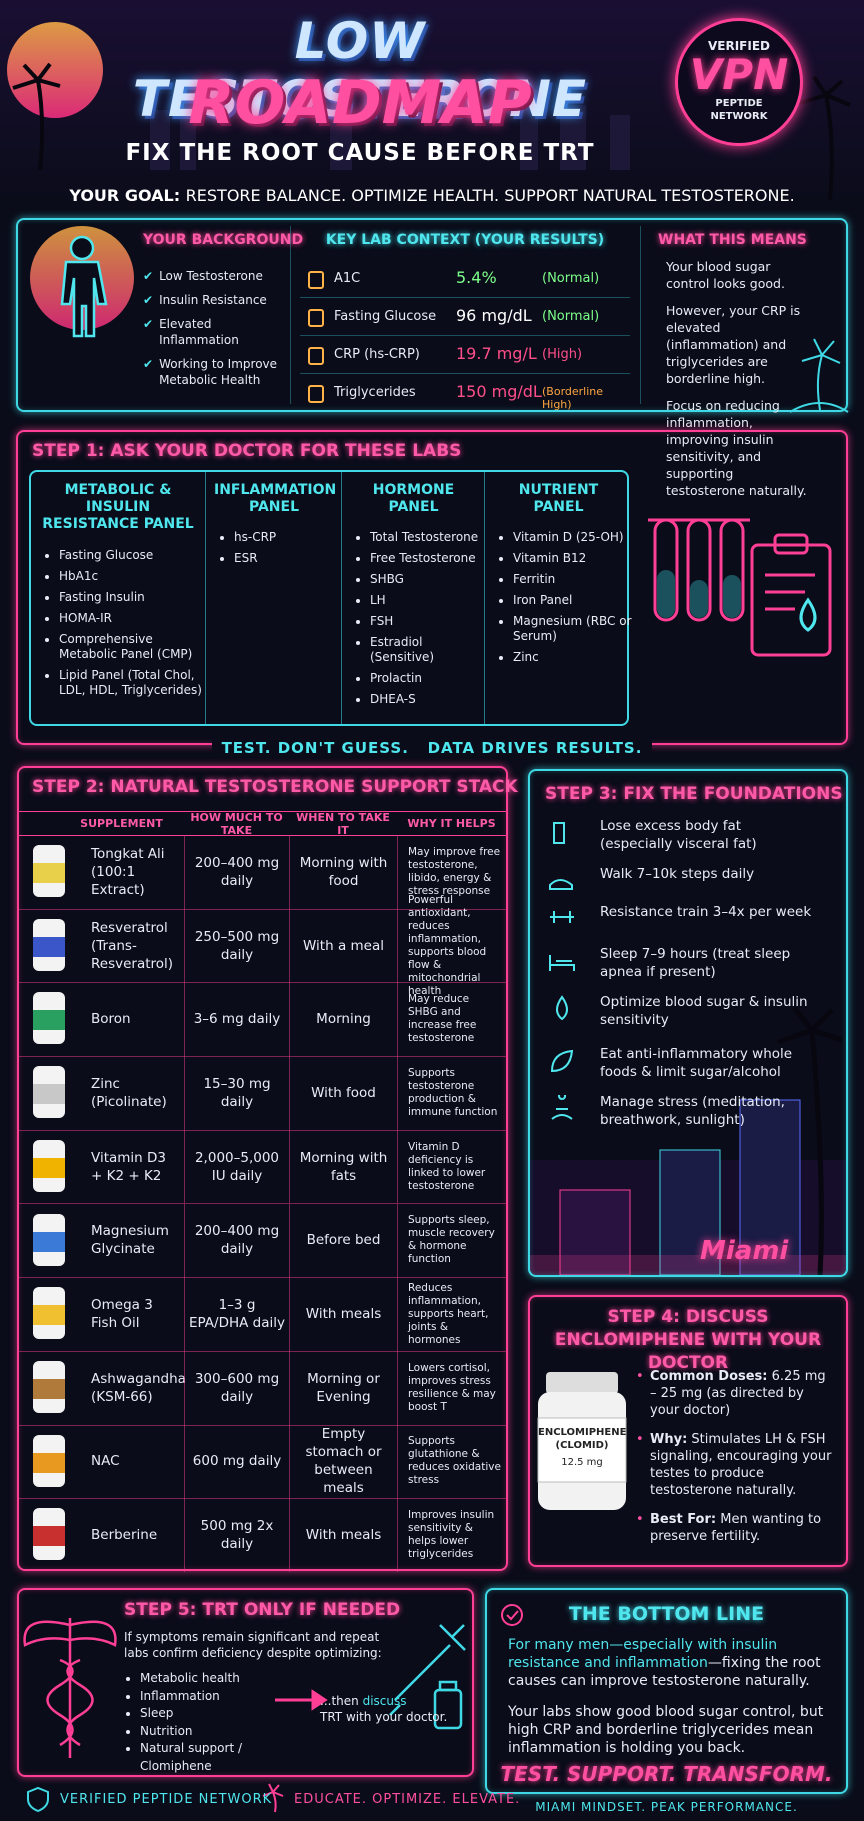 This screenshot has height=1821, width=864. Describe the element at coordinates (725, 275) in the screenshot. I see `meaning-paragraph: Your blood sugar control looks good.` at that location.